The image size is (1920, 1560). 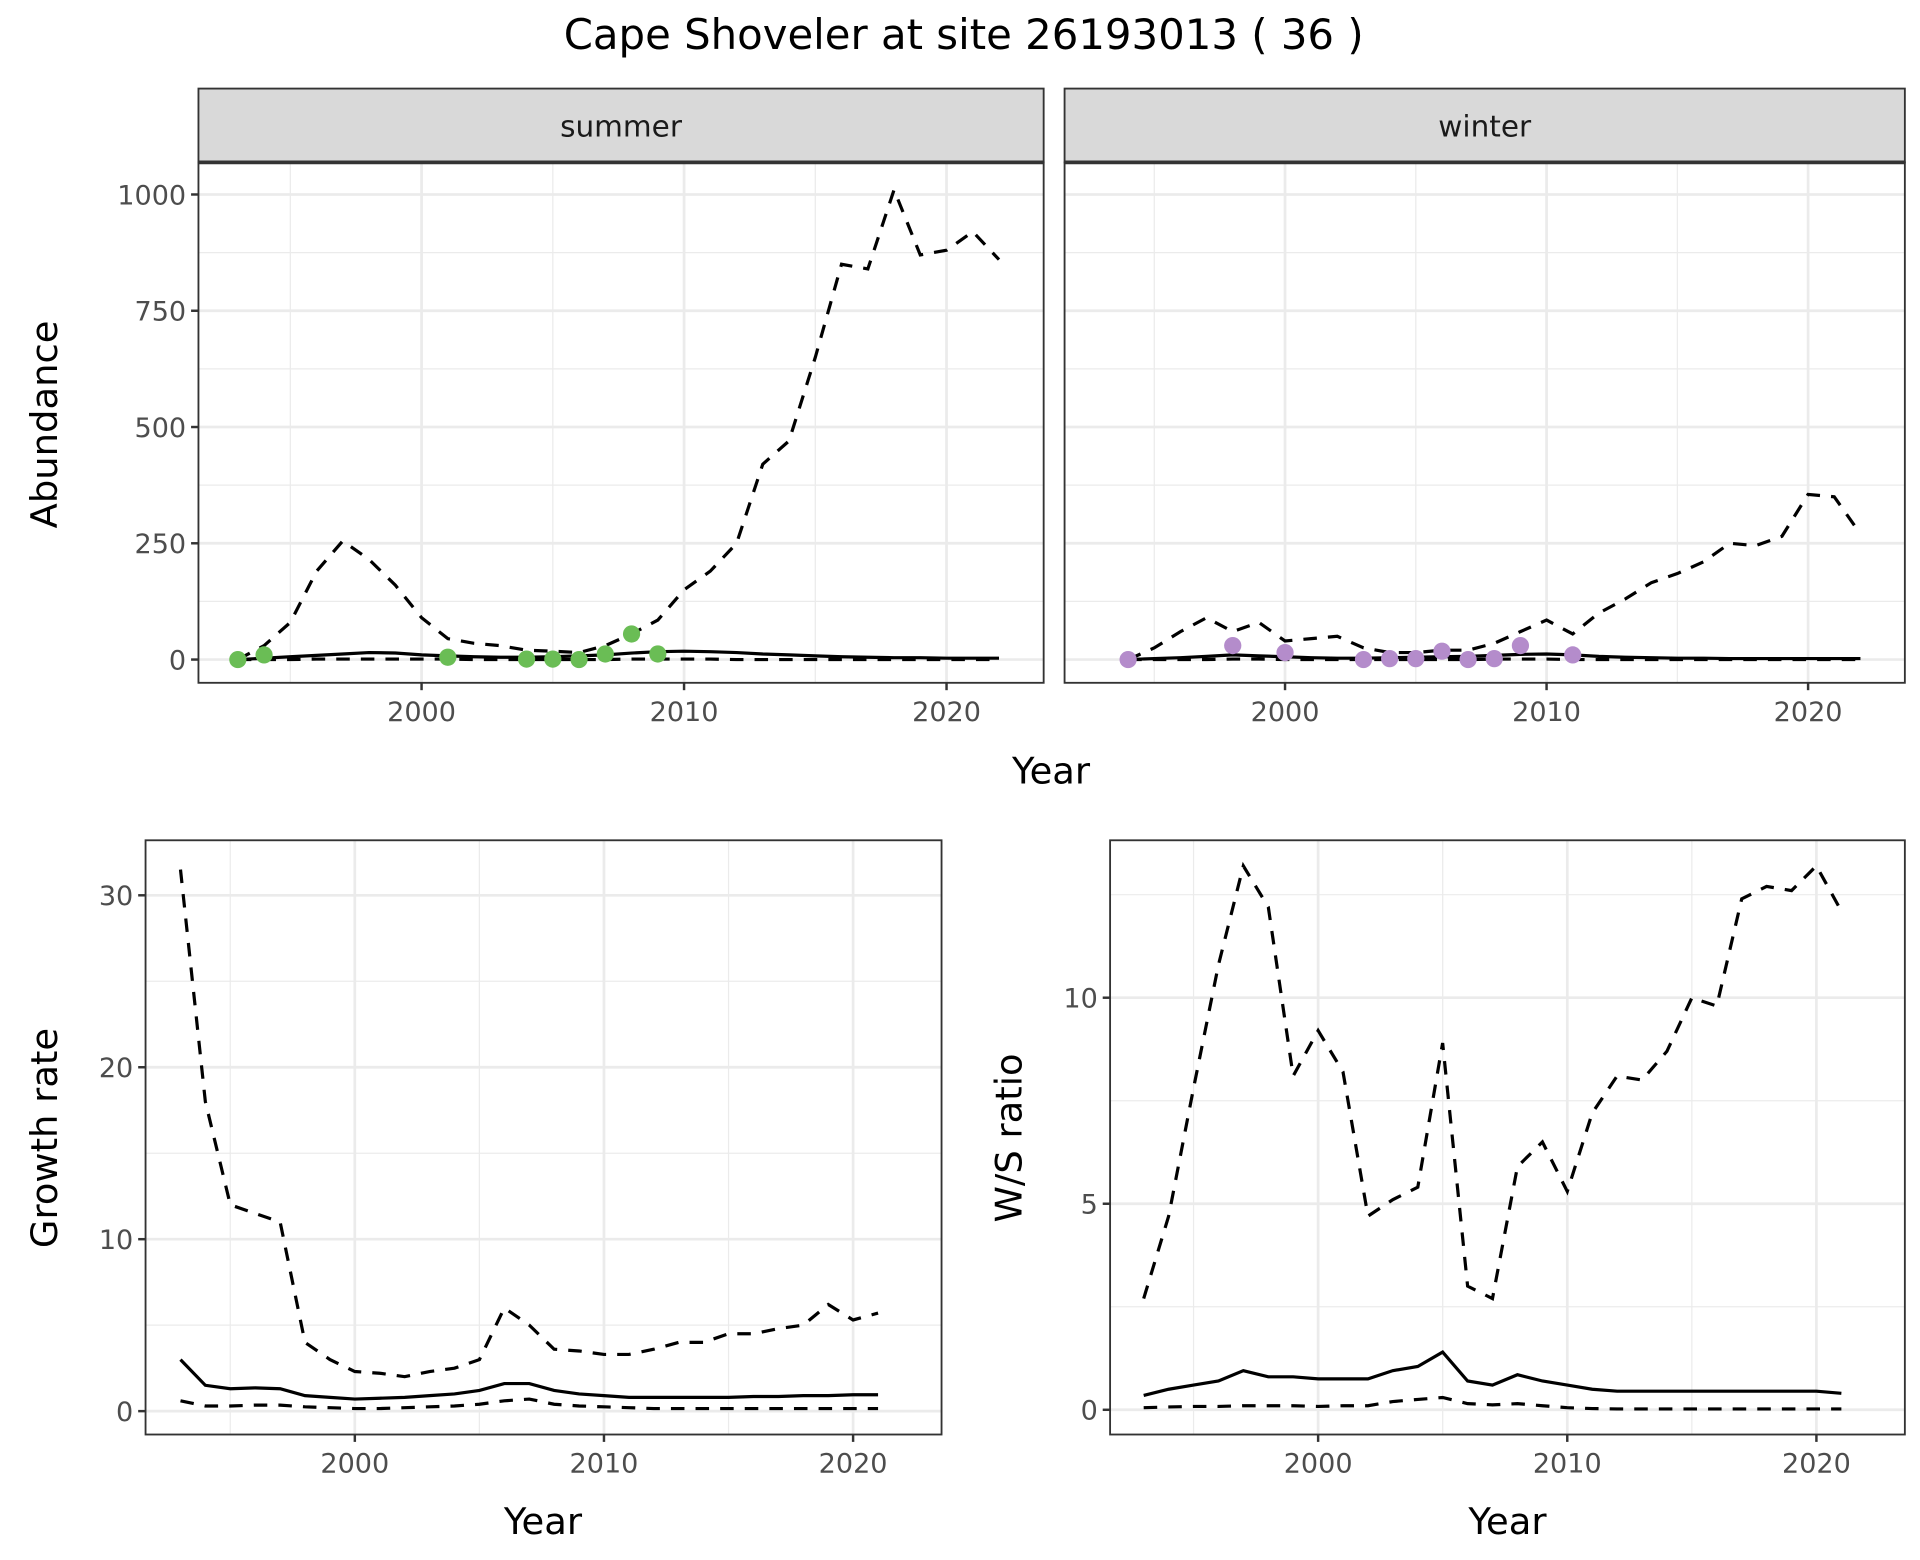 What do you see at coordinates (1051, 771) in the screenshot?
I see `top-x-axis-title: Year` at bounding box center [1051, 771].